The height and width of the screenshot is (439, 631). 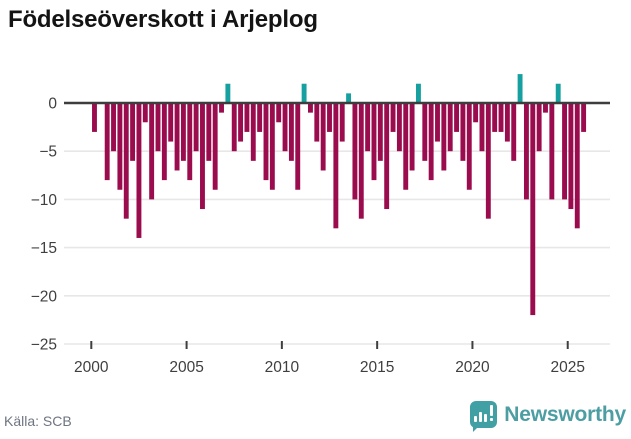 I want to click on chart-title: Födelseöverskott i Arjeplog, so click(x=163, y=19).